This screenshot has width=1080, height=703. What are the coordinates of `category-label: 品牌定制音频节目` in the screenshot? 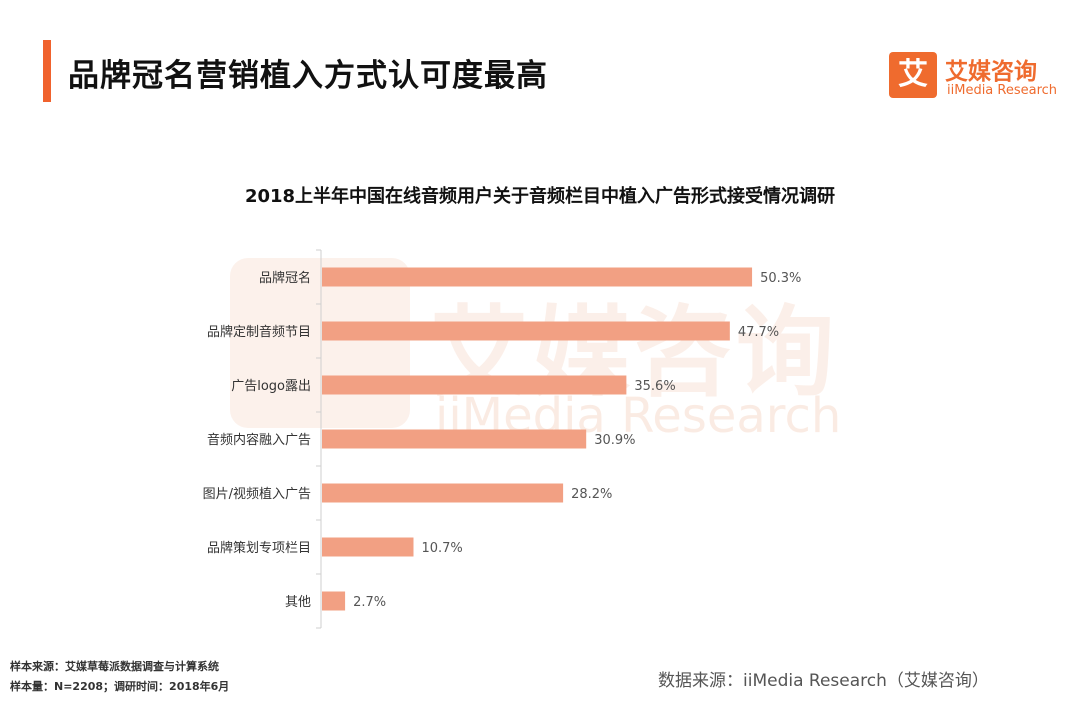 It's located at (259, 332).